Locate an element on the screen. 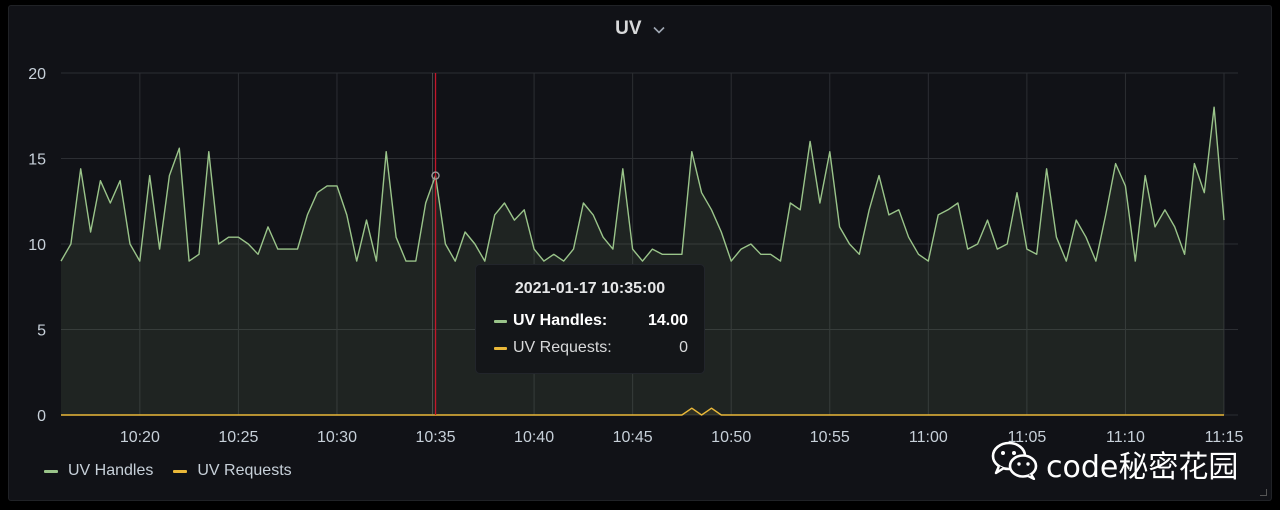 The width and height of the screenshot is (1280, 510). x-tick-label: 11:05 is located at coordinates (1026, 437).